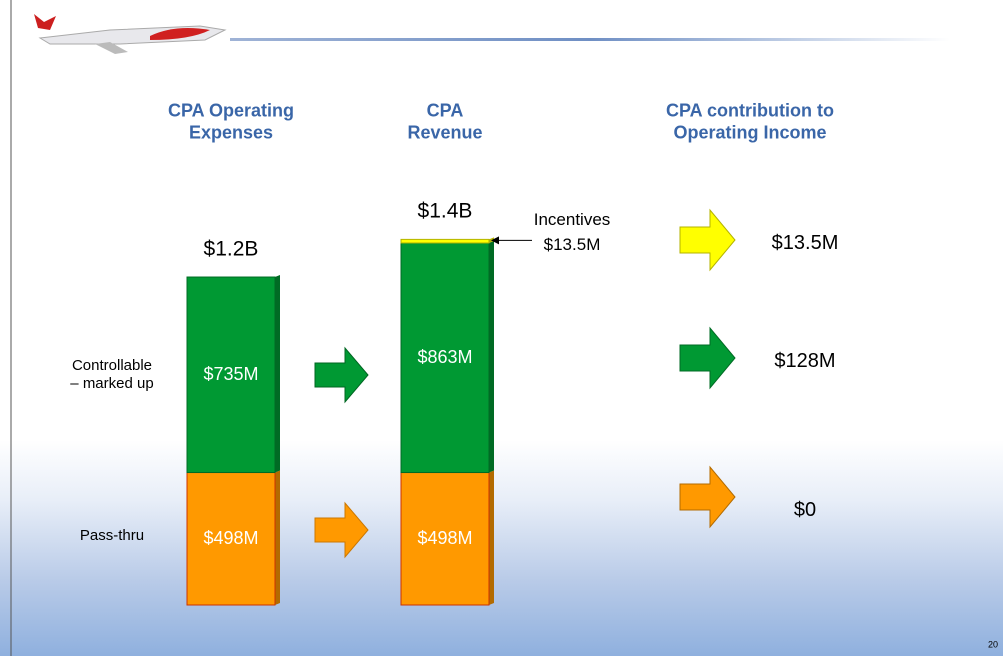  Describe the element at coordinates (231, 249) in the screenshot. I see `total-label: $1.2B` at that location.